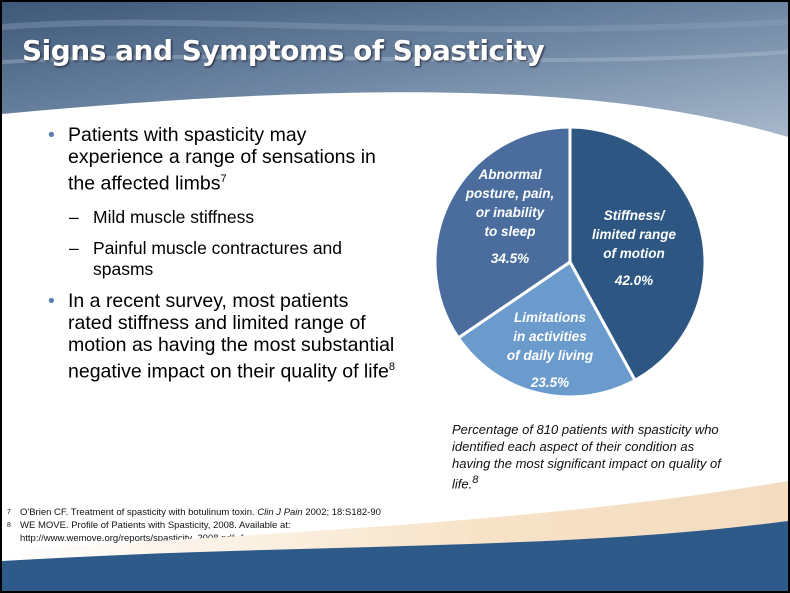 This screenshot has width=790, height=593. I want to click on slice-value-label: 23.5%, so click(549, 382).